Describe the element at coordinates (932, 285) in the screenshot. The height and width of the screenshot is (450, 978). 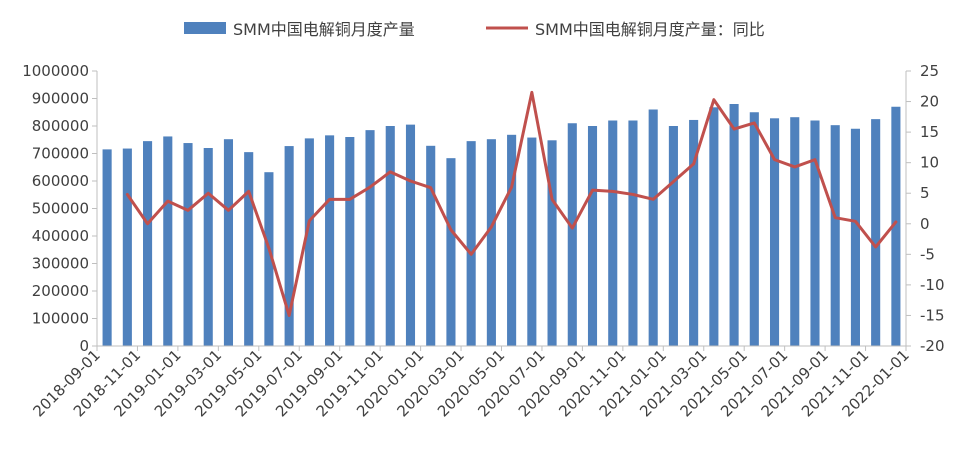
I see `y-right-tick-label: -10` at that location.